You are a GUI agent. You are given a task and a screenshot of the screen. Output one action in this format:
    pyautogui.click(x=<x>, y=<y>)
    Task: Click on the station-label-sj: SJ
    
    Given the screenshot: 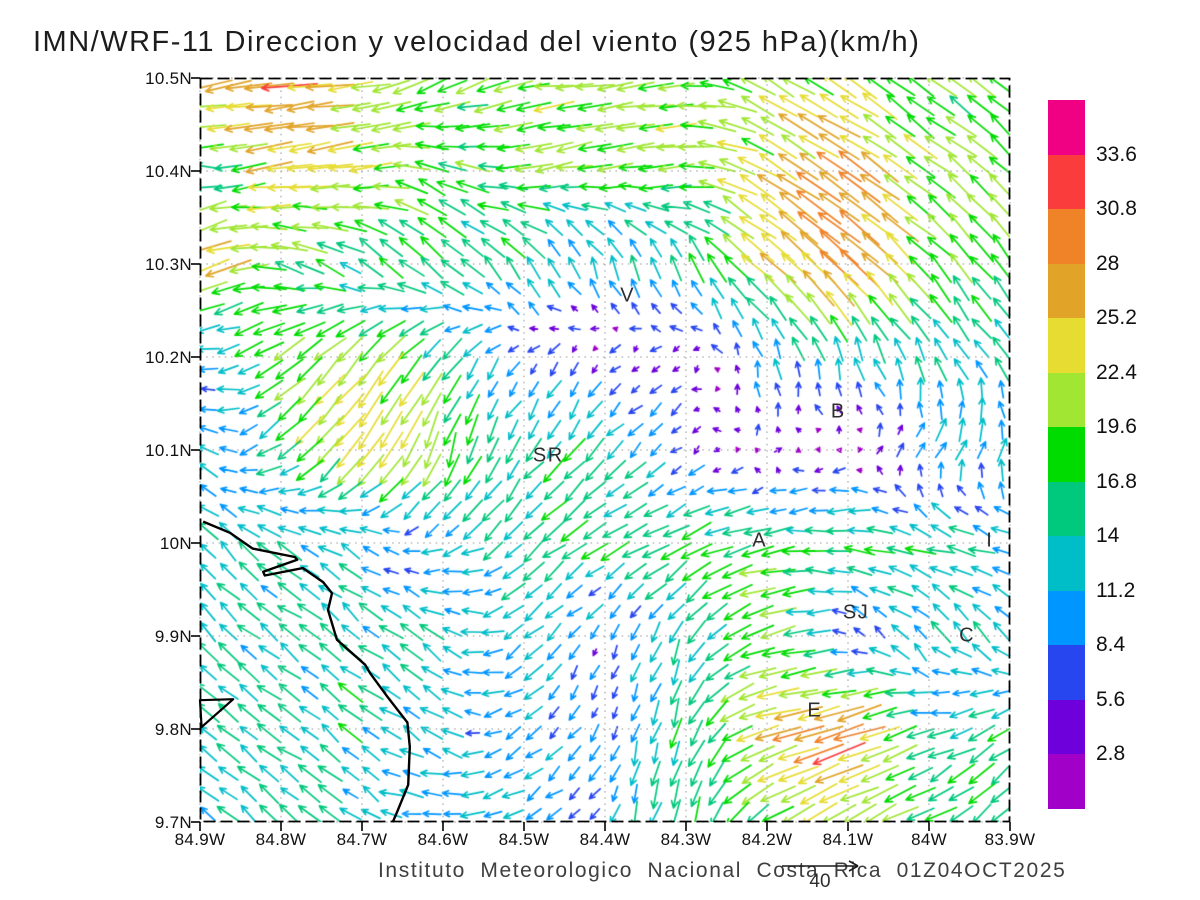 What is the action you would take?
    pyautogui.click(x=856, y=612)
    